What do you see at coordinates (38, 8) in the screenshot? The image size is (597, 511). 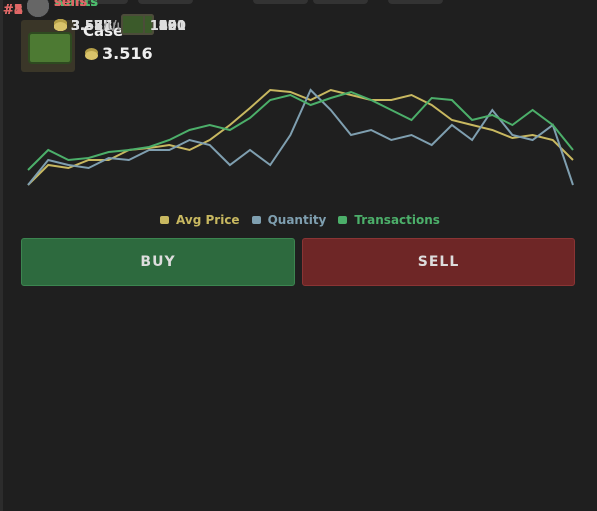 I see `avatar` at bounding box center [38, 8].